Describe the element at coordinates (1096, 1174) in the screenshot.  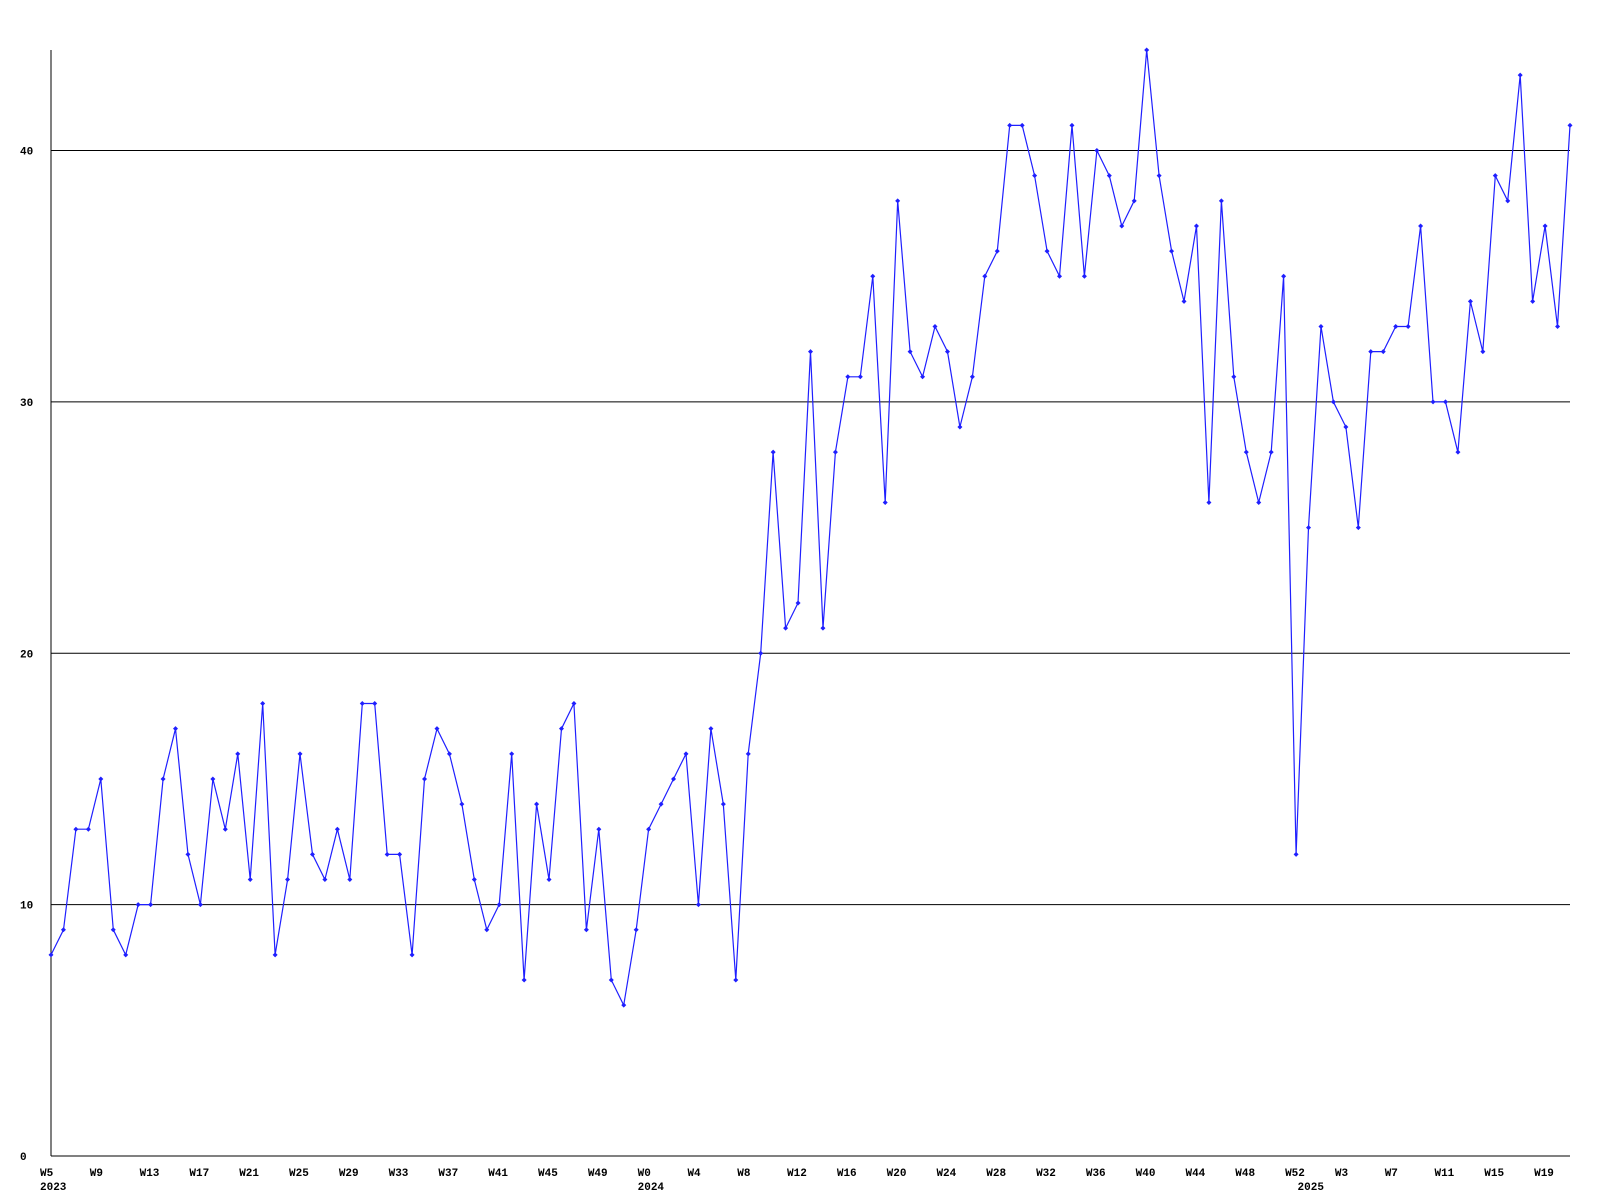
I see `x-tick-label: W36` at that location.